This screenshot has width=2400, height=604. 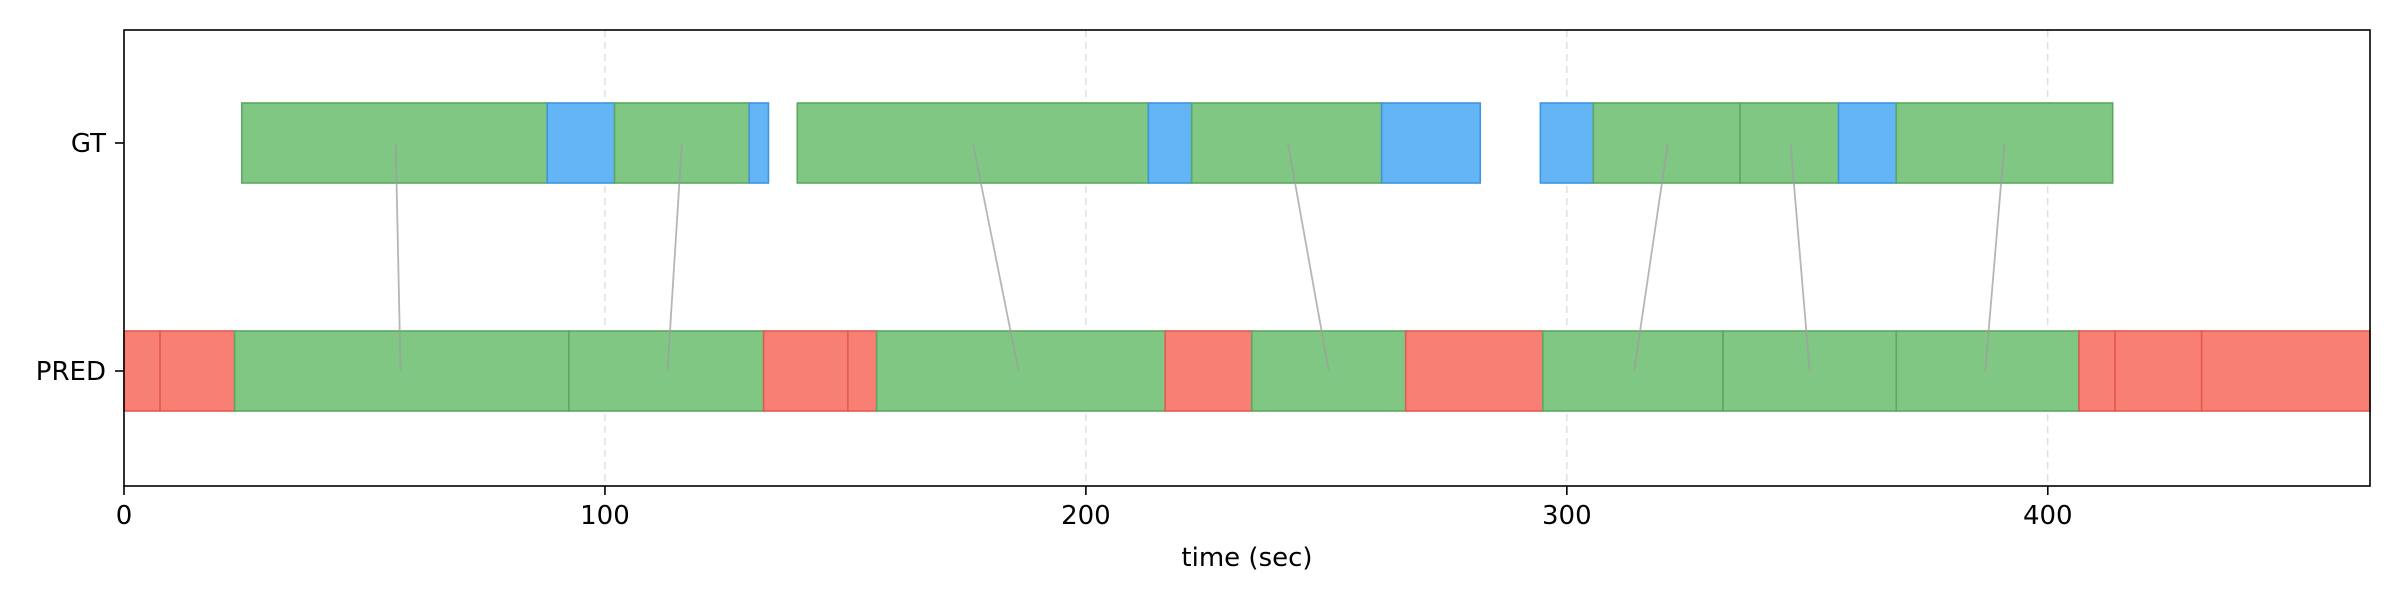 I want to click on y-tick-label-pred: PRED, so click(x=71, y=372).